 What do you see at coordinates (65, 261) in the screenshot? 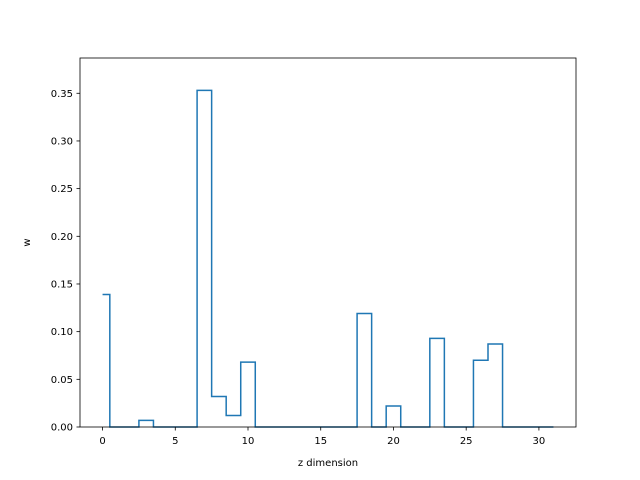
I see `y-axis: 0.00 0.05 0.10 0.15 0.20 0.25 0.30 0.35` at bounding box center [65, 261].